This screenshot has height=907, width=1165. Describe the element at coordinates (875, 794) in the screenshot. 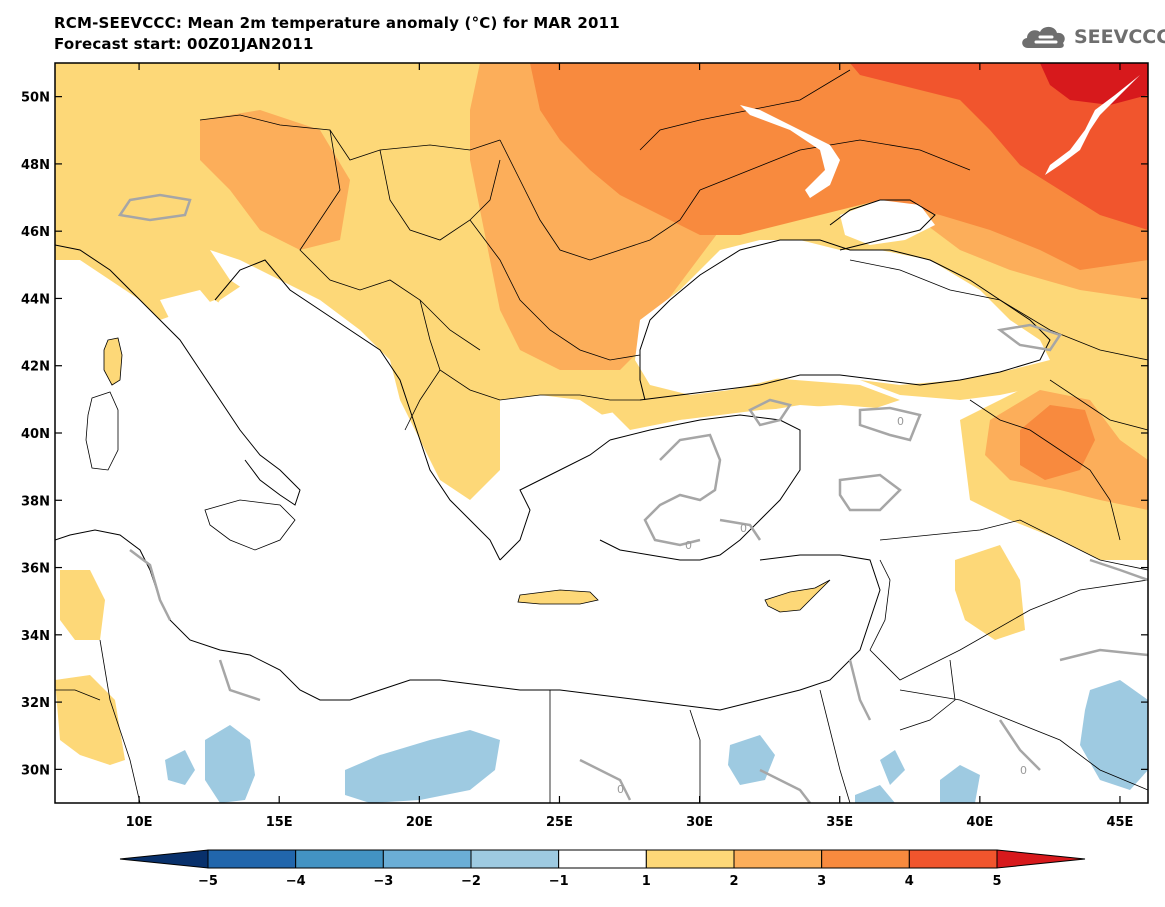

I see `anomaly-band-neg-jordan` at that location.